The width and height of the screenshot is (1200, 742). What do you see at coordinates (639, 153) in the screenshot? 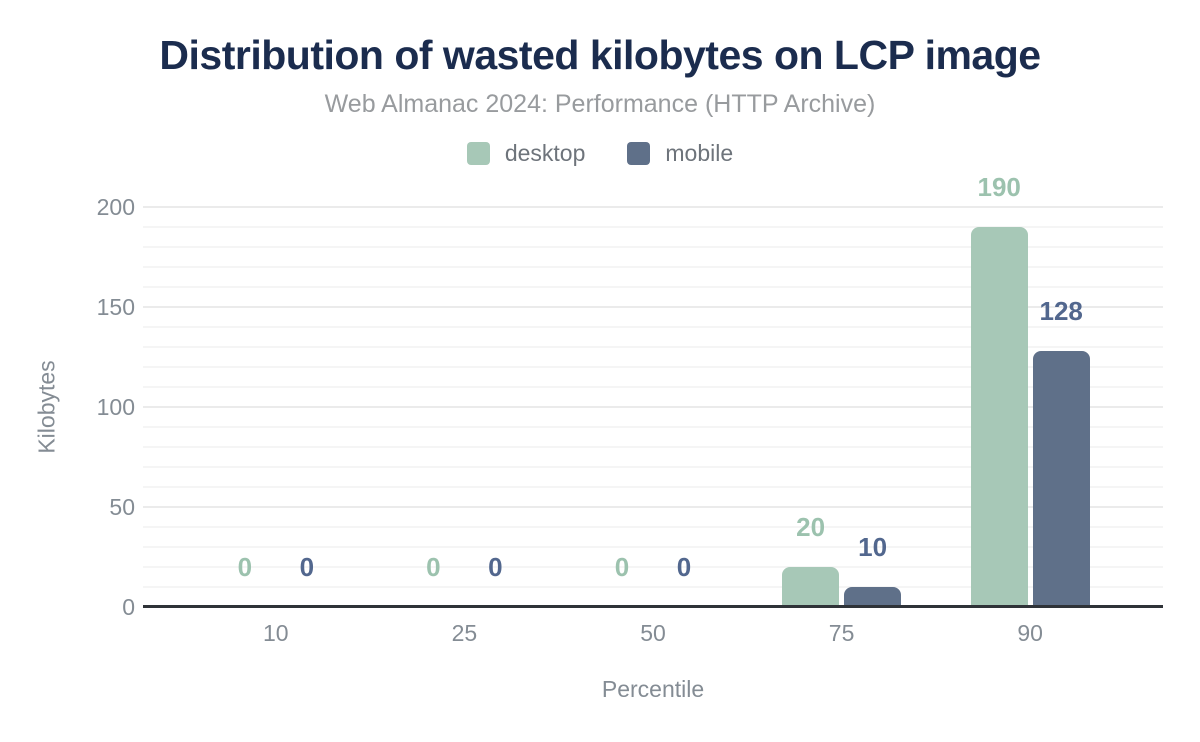
I see `legend-swatch-mobile-icon` at bounding box center [639, 153].